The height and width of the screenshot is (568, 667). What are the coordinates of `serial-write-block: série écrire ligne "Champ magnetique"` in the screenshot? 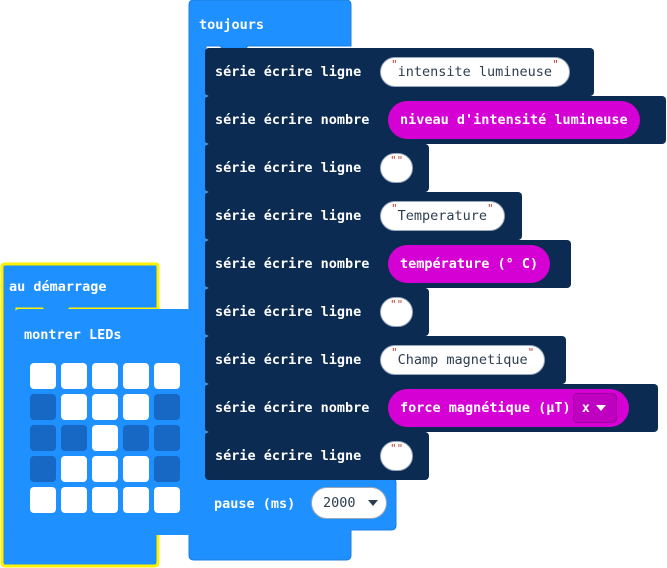 It's located at (385, 360).